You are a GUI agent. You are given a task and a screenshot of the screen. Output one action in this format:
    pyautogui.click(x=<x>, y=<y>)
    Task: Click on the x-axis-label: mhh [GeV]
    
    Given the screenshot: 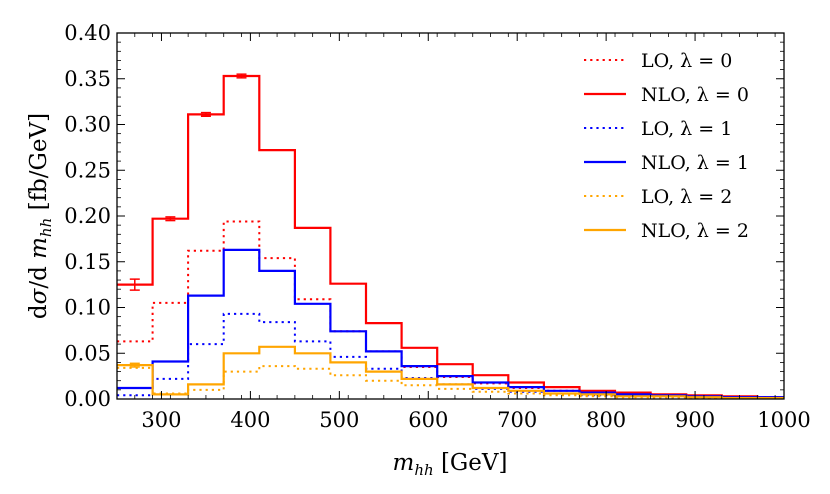 What is the action you would take?
    pyautogui.click(x=450, y=464)
    